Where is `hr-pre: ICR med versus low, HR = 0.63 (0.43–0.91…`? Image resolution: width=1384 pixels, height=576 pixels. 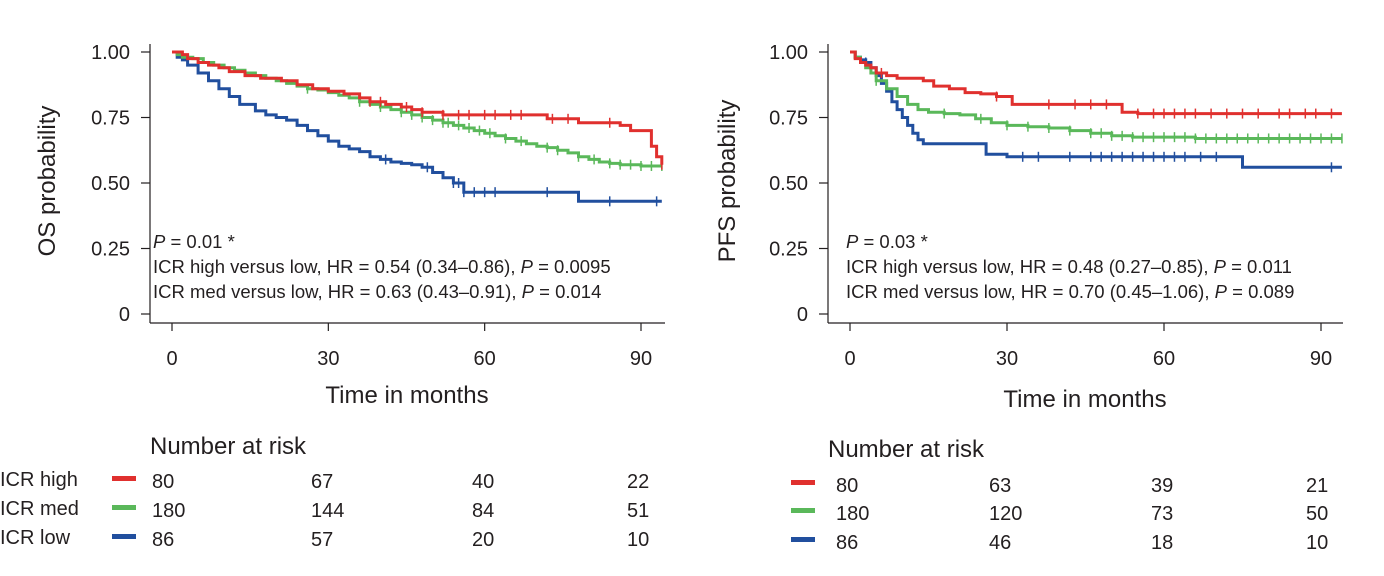
hr-pre: ICR med versus low, HR = 0.63 (0.43–0.91… is located at coordinates (337, 291).